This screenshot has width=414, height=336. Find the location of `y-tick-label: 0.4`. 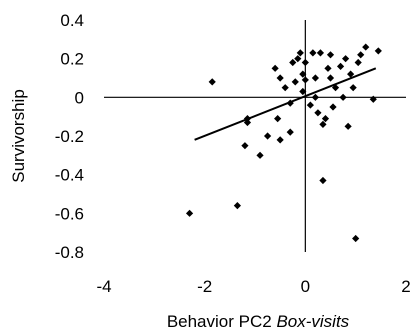

y-tick-label: 0.4 is located at coordinates (72, 20).